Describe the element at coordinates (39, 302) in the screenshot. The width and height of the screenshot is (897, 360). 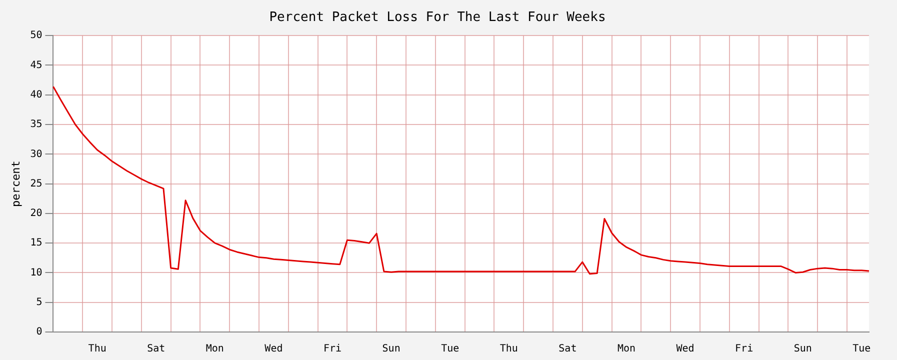
I see `y-tick-label: 5` at that location.